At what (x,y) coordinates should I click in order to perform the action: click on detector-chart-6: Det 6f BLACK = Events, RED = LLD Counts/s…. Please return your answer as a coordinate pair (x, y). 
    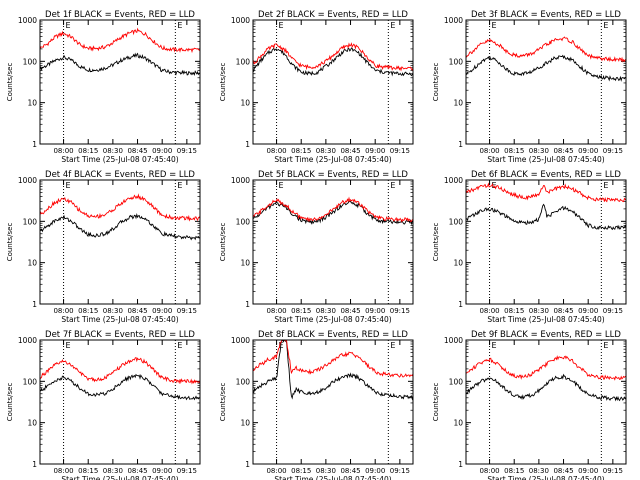
    Looking at the image, I should click on (529, 247).